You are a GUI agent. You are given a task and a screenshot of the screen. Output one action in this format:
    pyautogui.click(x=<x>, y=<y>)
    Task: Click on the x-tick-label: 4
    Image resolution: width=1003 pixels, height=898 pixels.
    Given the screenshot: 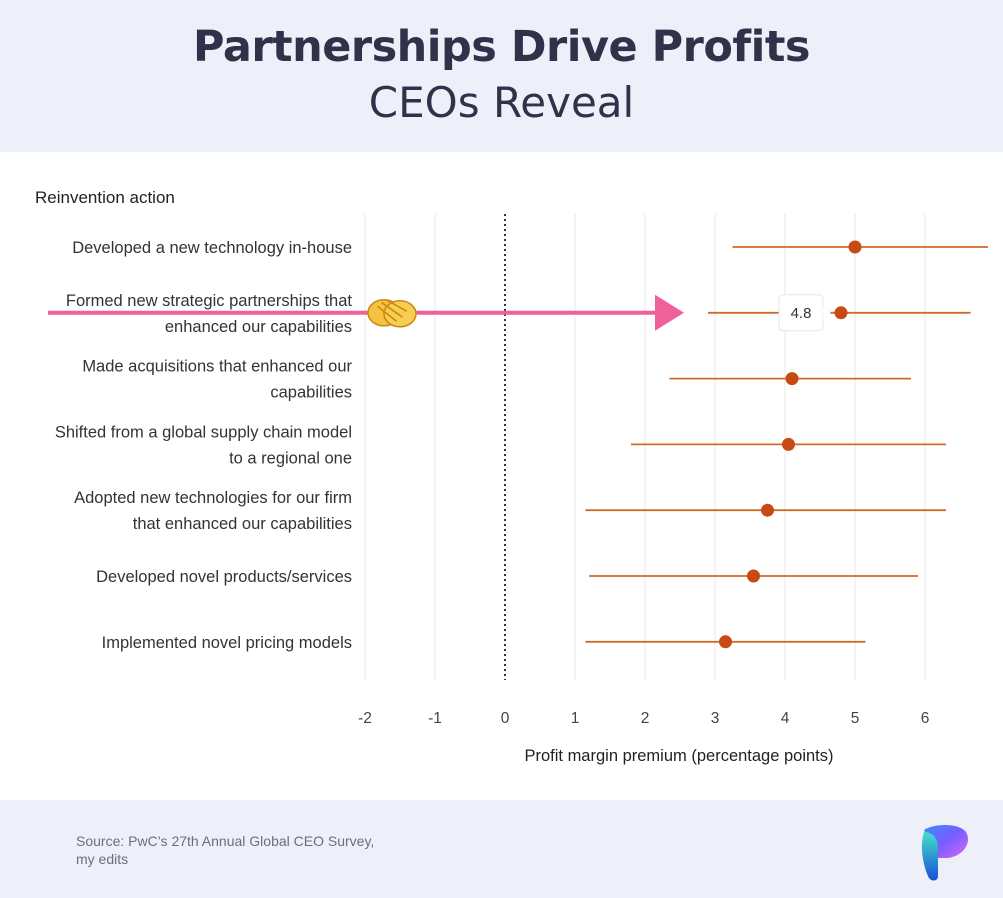 What is the action you would take?
    pyautogui.click(x=785, y=718)
    